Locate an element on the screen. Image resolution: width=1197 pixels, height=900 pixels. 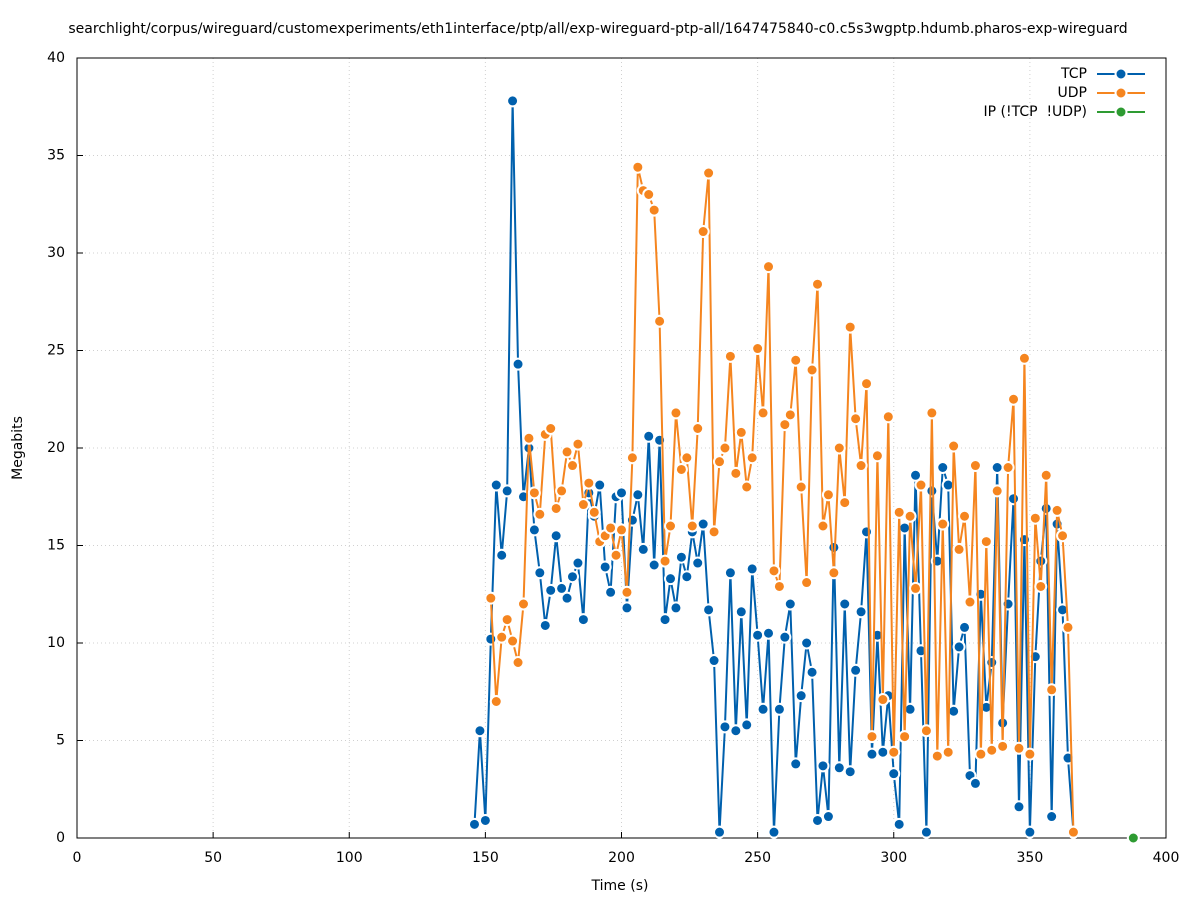
y-tick-label: 35 is located at coordinates (56, 156).